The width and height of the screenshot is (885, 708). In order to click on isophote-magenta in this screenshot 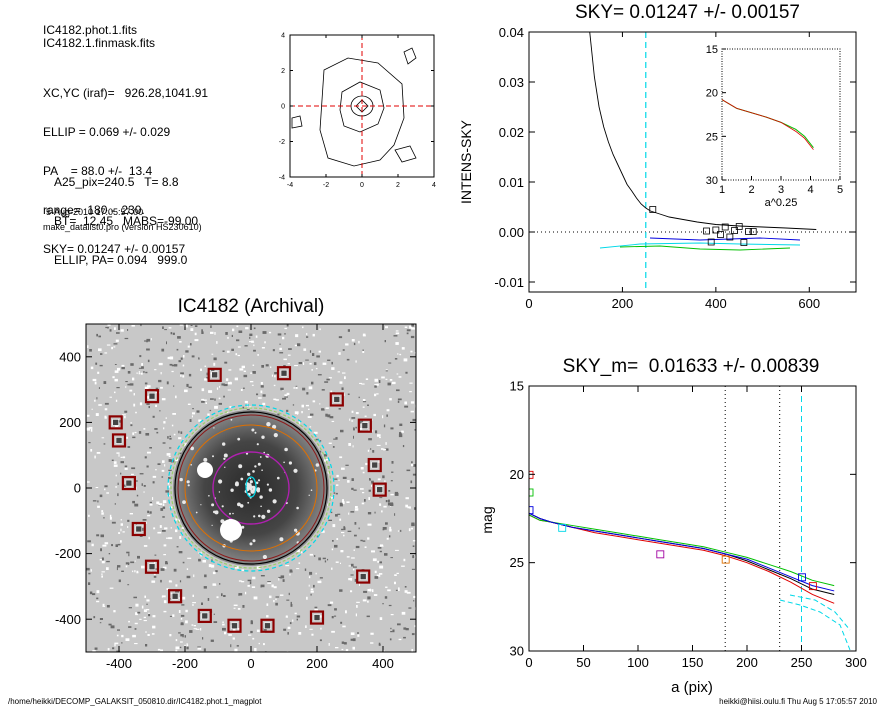, I will do `click(251, 488)`.